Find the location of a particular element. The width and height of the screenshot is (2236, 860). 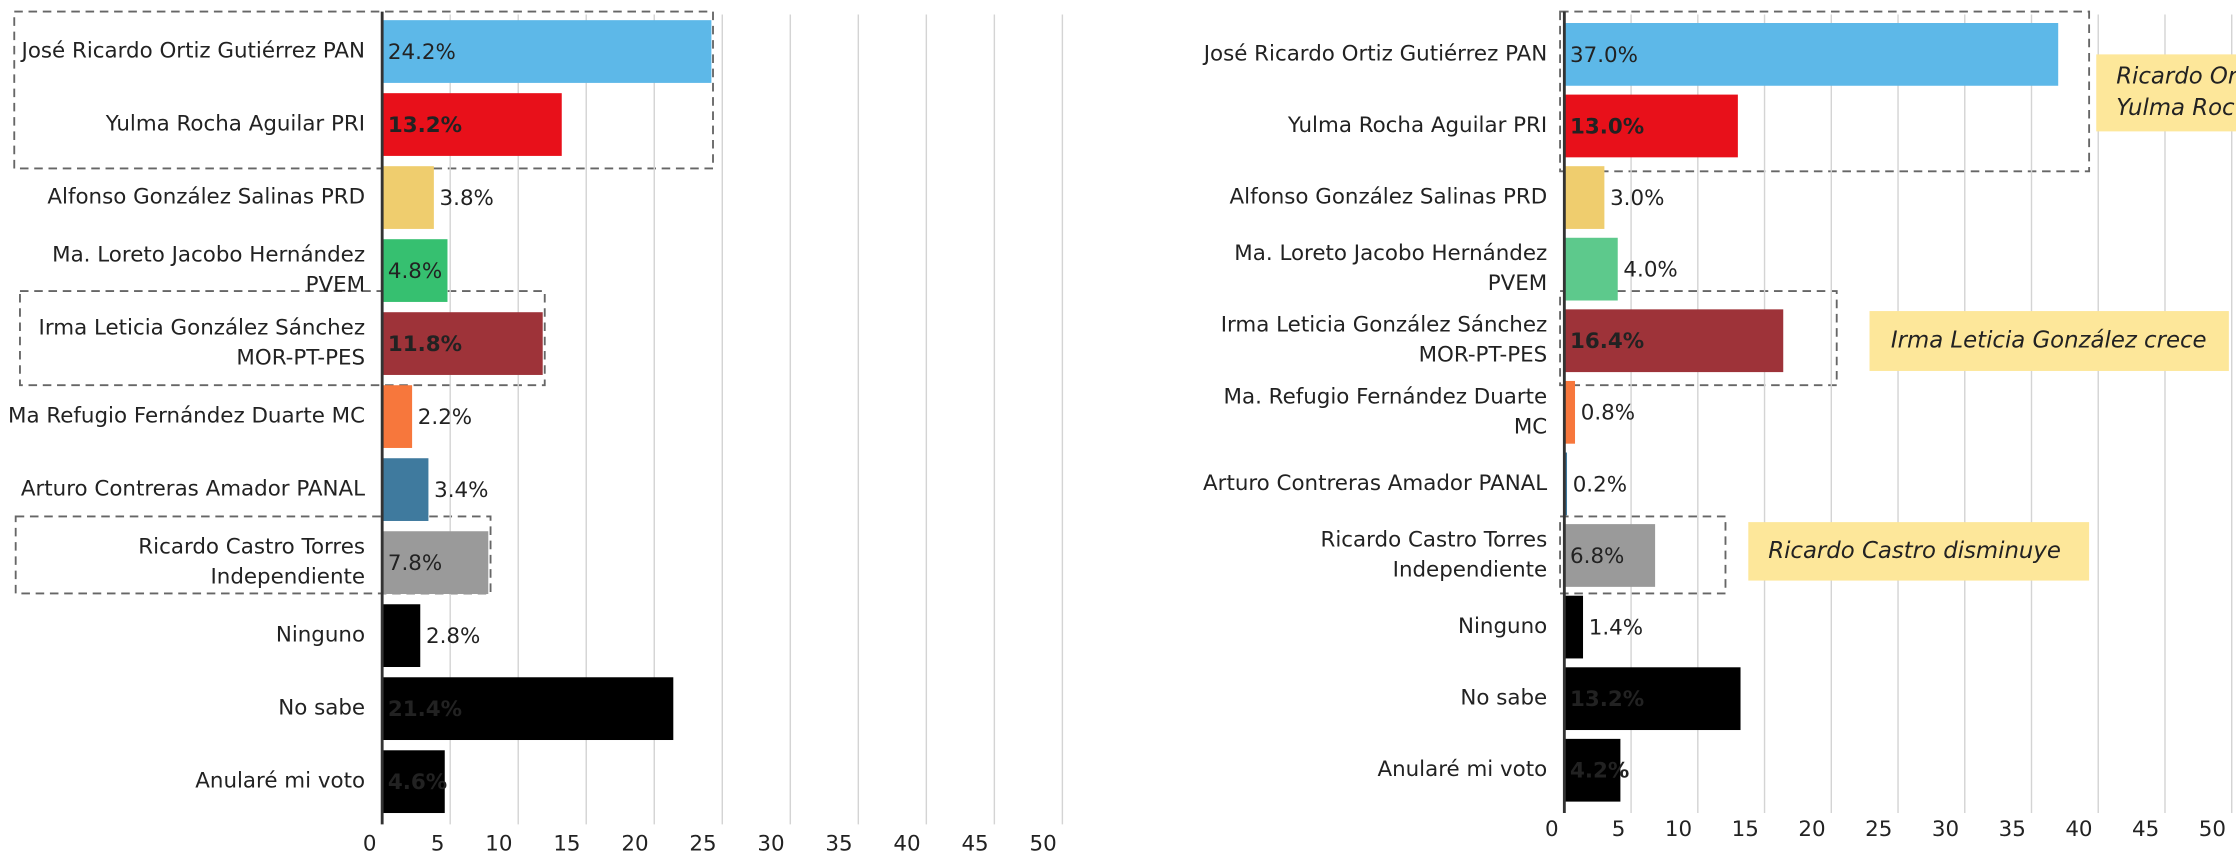

x-tick-label: 10 is located at coordinates (1678, 829).